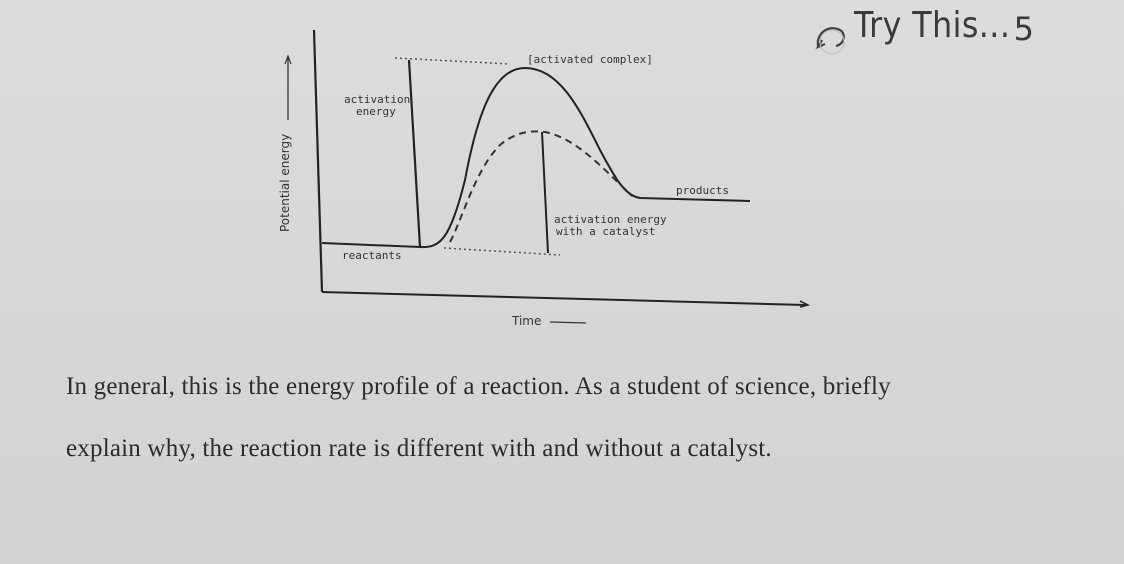 This screenshot has height=564, width=1124. Describe the element at coordinates (372, 255) in the screenshot. I see `reactants-label: reactants` at that location.